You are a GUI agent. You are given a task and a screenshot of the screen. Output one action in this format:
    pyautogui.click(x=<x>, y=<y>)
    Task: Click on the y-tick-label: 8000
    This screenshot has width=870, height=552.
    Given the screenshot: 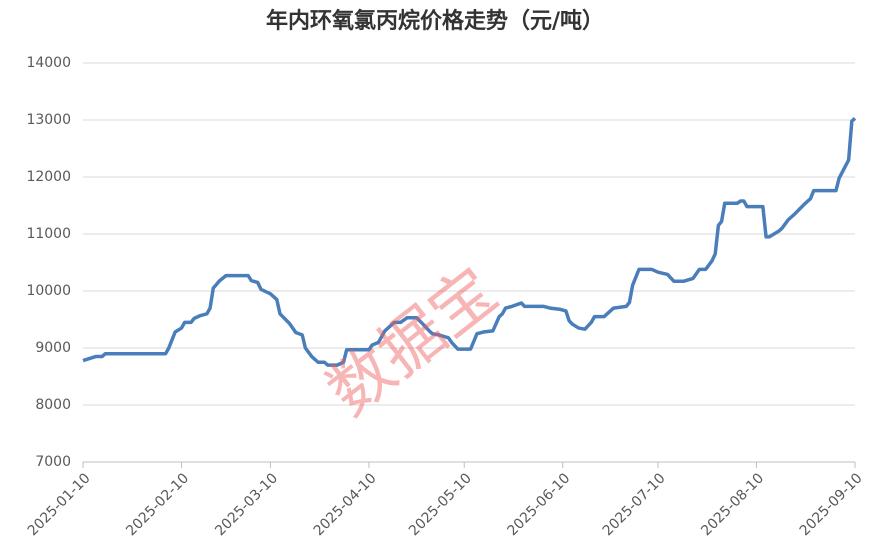 What is the action you would take?
    pyautogui.click(x=53, y=405)
    